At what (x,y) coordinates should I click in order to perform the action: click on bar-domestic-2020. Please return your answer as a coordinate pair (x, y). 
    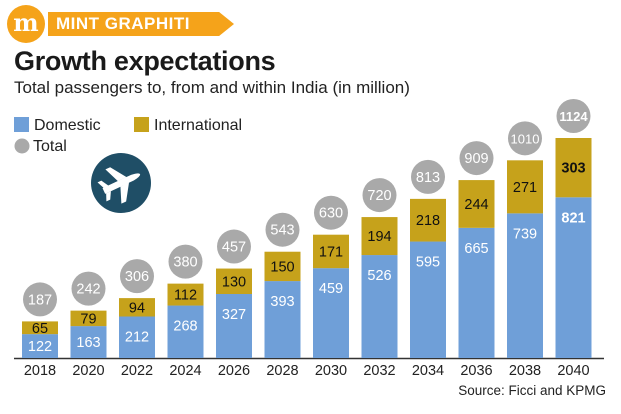
    Looking at the image, I should click on (88, 342).